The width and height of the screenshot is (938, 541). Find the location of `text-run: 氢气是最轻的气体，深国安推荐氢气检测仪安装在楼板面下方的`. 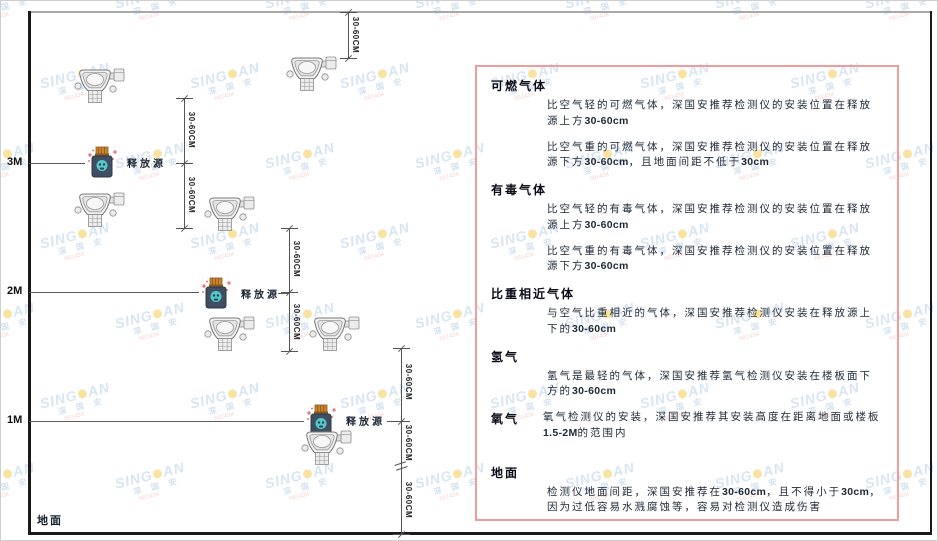

text-run: 氢气是最轻的气体，深国安推荐氢气检测仪安装在楼板面下方的 is located at coordinates (709, 384).